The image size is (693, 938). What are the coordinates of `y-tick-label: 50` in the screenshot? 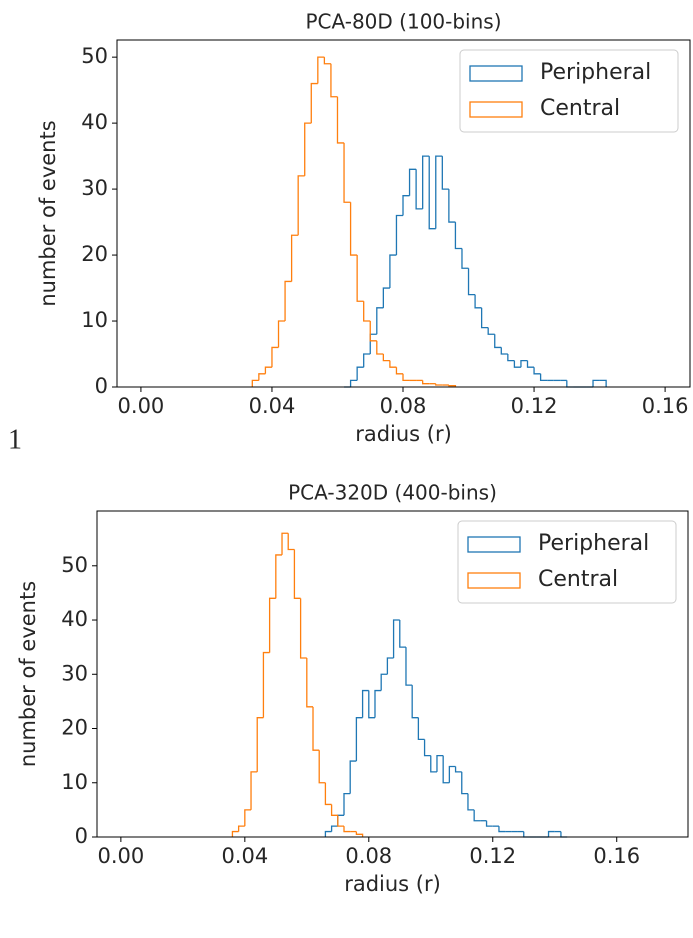 It's located at (94, 56).